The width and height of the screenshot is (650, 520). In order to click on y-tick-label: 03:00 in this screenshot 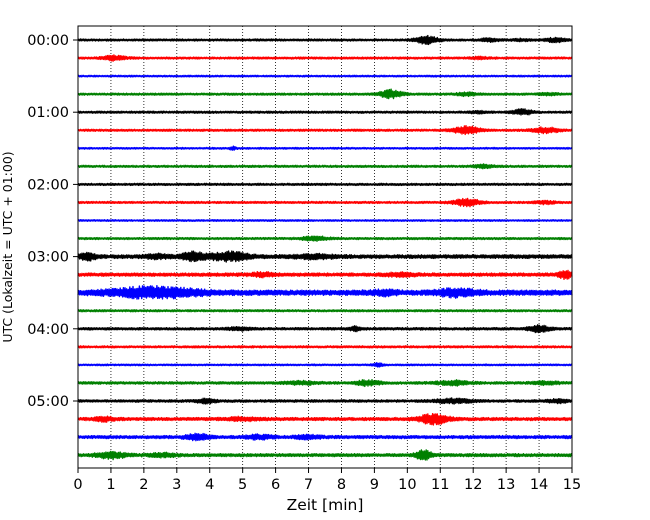, I will do `click(48, 258)`.